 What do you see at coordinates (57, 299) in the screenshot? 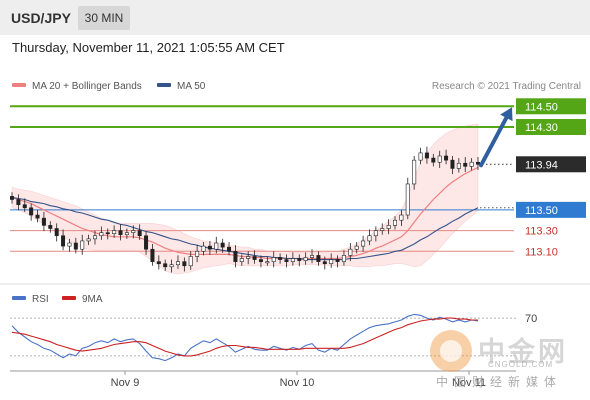
I see `rsi-legend: RSI 9MA` at bounding box center [57, 299].